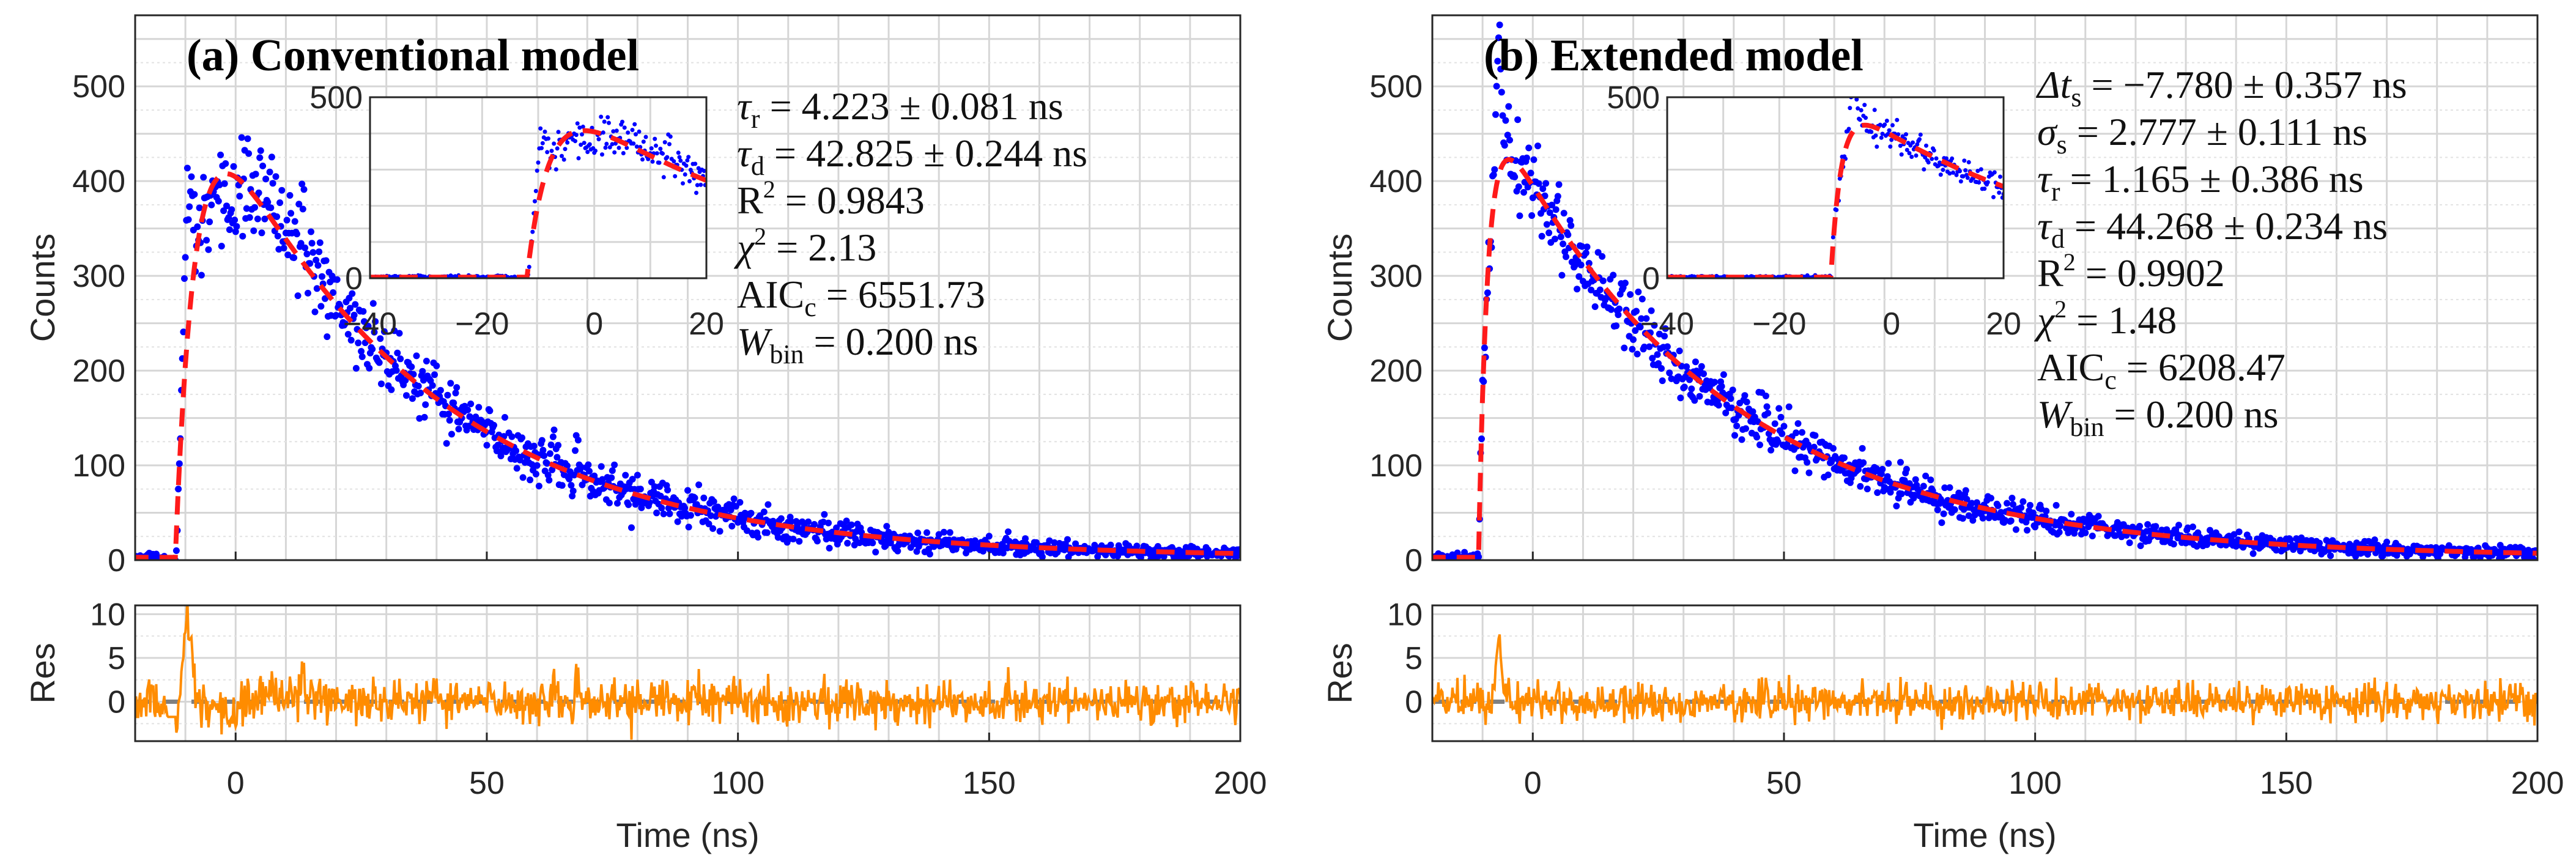 This screenshot has width=2576, height=861. What do you see at coordinates (1396, 87) in the screenshot?
I see `y-tick-label: 500` at bounding box center [1396, 87].